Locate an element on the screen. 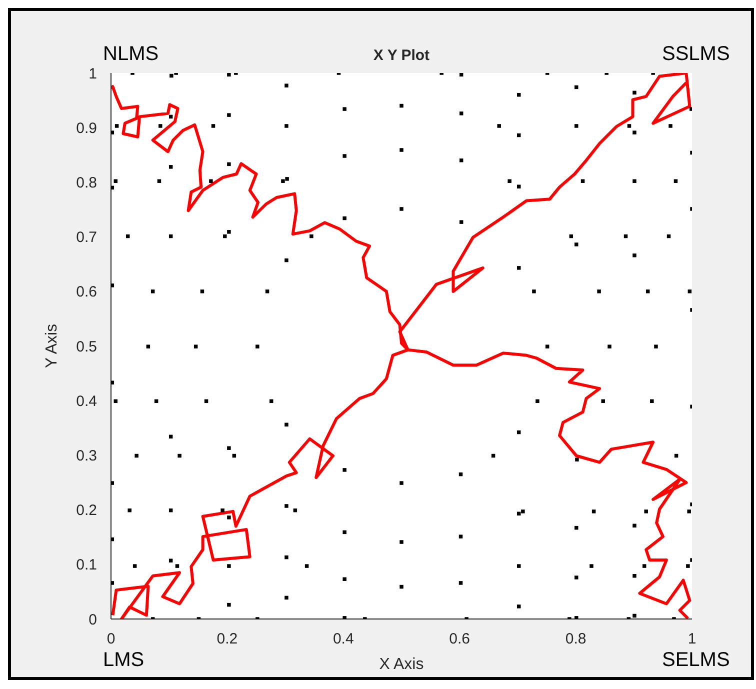 The image size is (756, 689). y-tick-label: 0.9 is located at coordinates (86, 128).